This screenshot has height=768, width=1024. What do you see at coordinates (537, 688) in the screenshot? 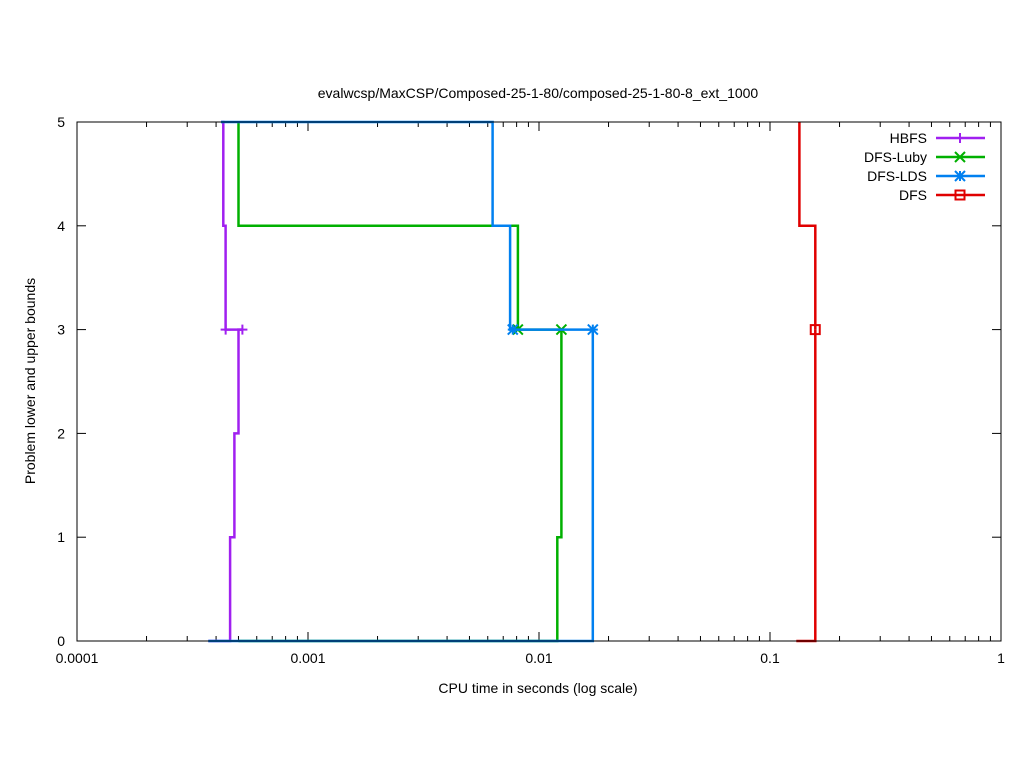
I see `x-axis-label: CPU time in seconds (log scale)` at bounding box center [537, 688].